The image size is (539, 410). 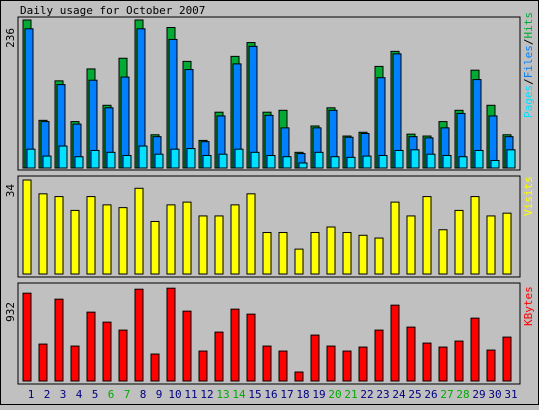 I want to click on x-tick-label: 1, so click(x=31, y=394).